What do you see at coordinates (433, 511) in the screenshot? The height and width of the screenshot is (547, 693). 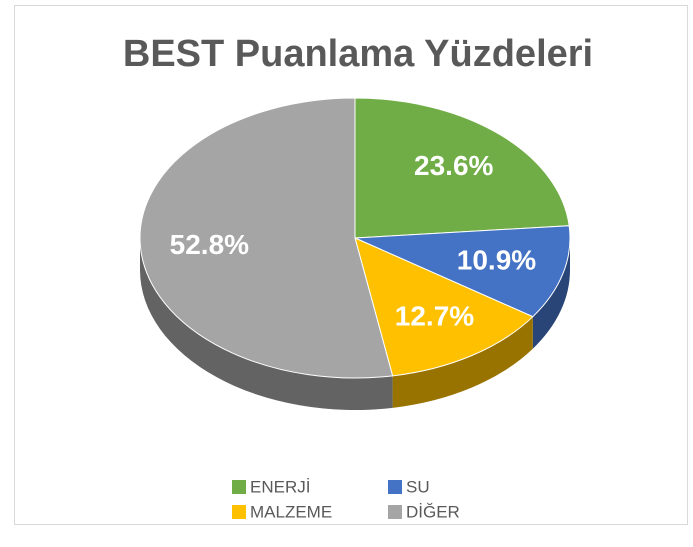 I see `legend-label: DİĞER` at bounding box center [433, 511].